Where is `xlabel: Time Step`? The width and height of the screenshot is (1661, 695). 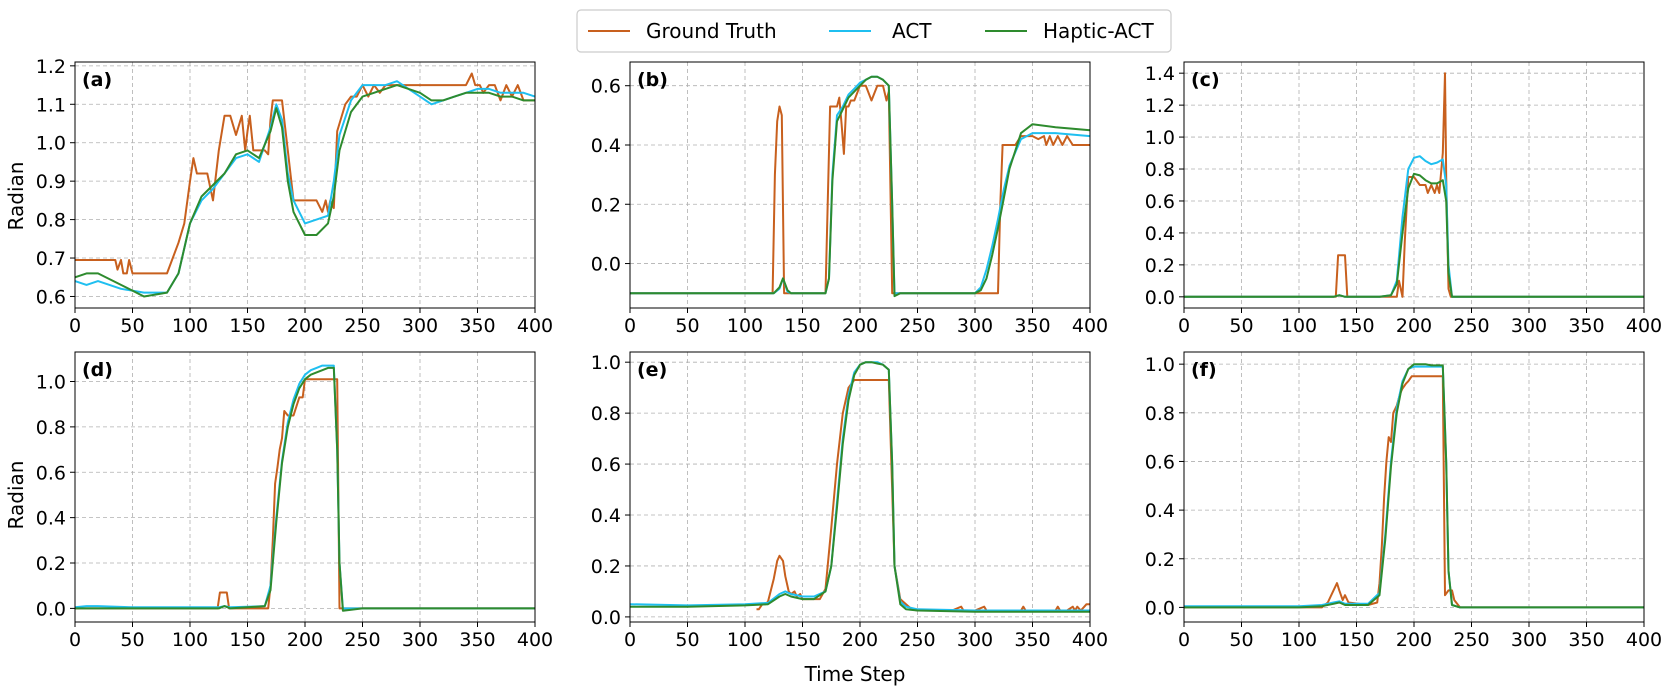
xlabel: Time Step is located at coordinates (855, 674).